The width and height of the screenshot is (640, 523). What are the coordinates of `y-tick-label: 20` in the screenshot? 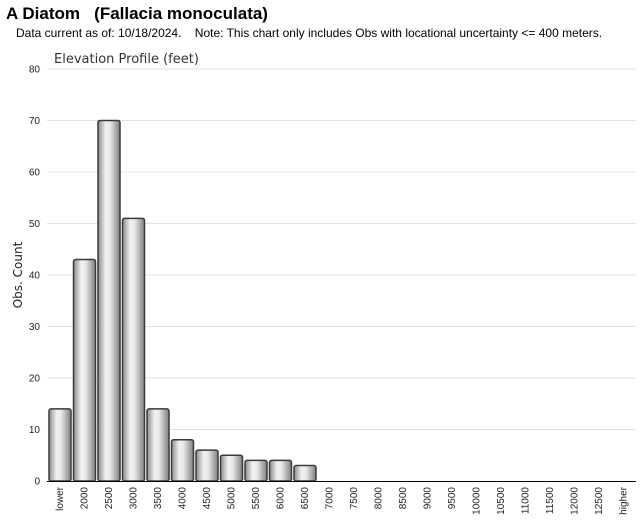 It's located at (35, 379).